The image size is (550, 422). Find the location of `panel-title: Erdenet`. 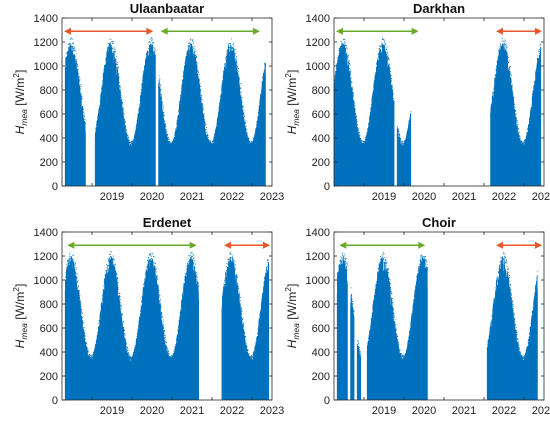

panel-title: Erdenet is located at coordinates (167, 222).